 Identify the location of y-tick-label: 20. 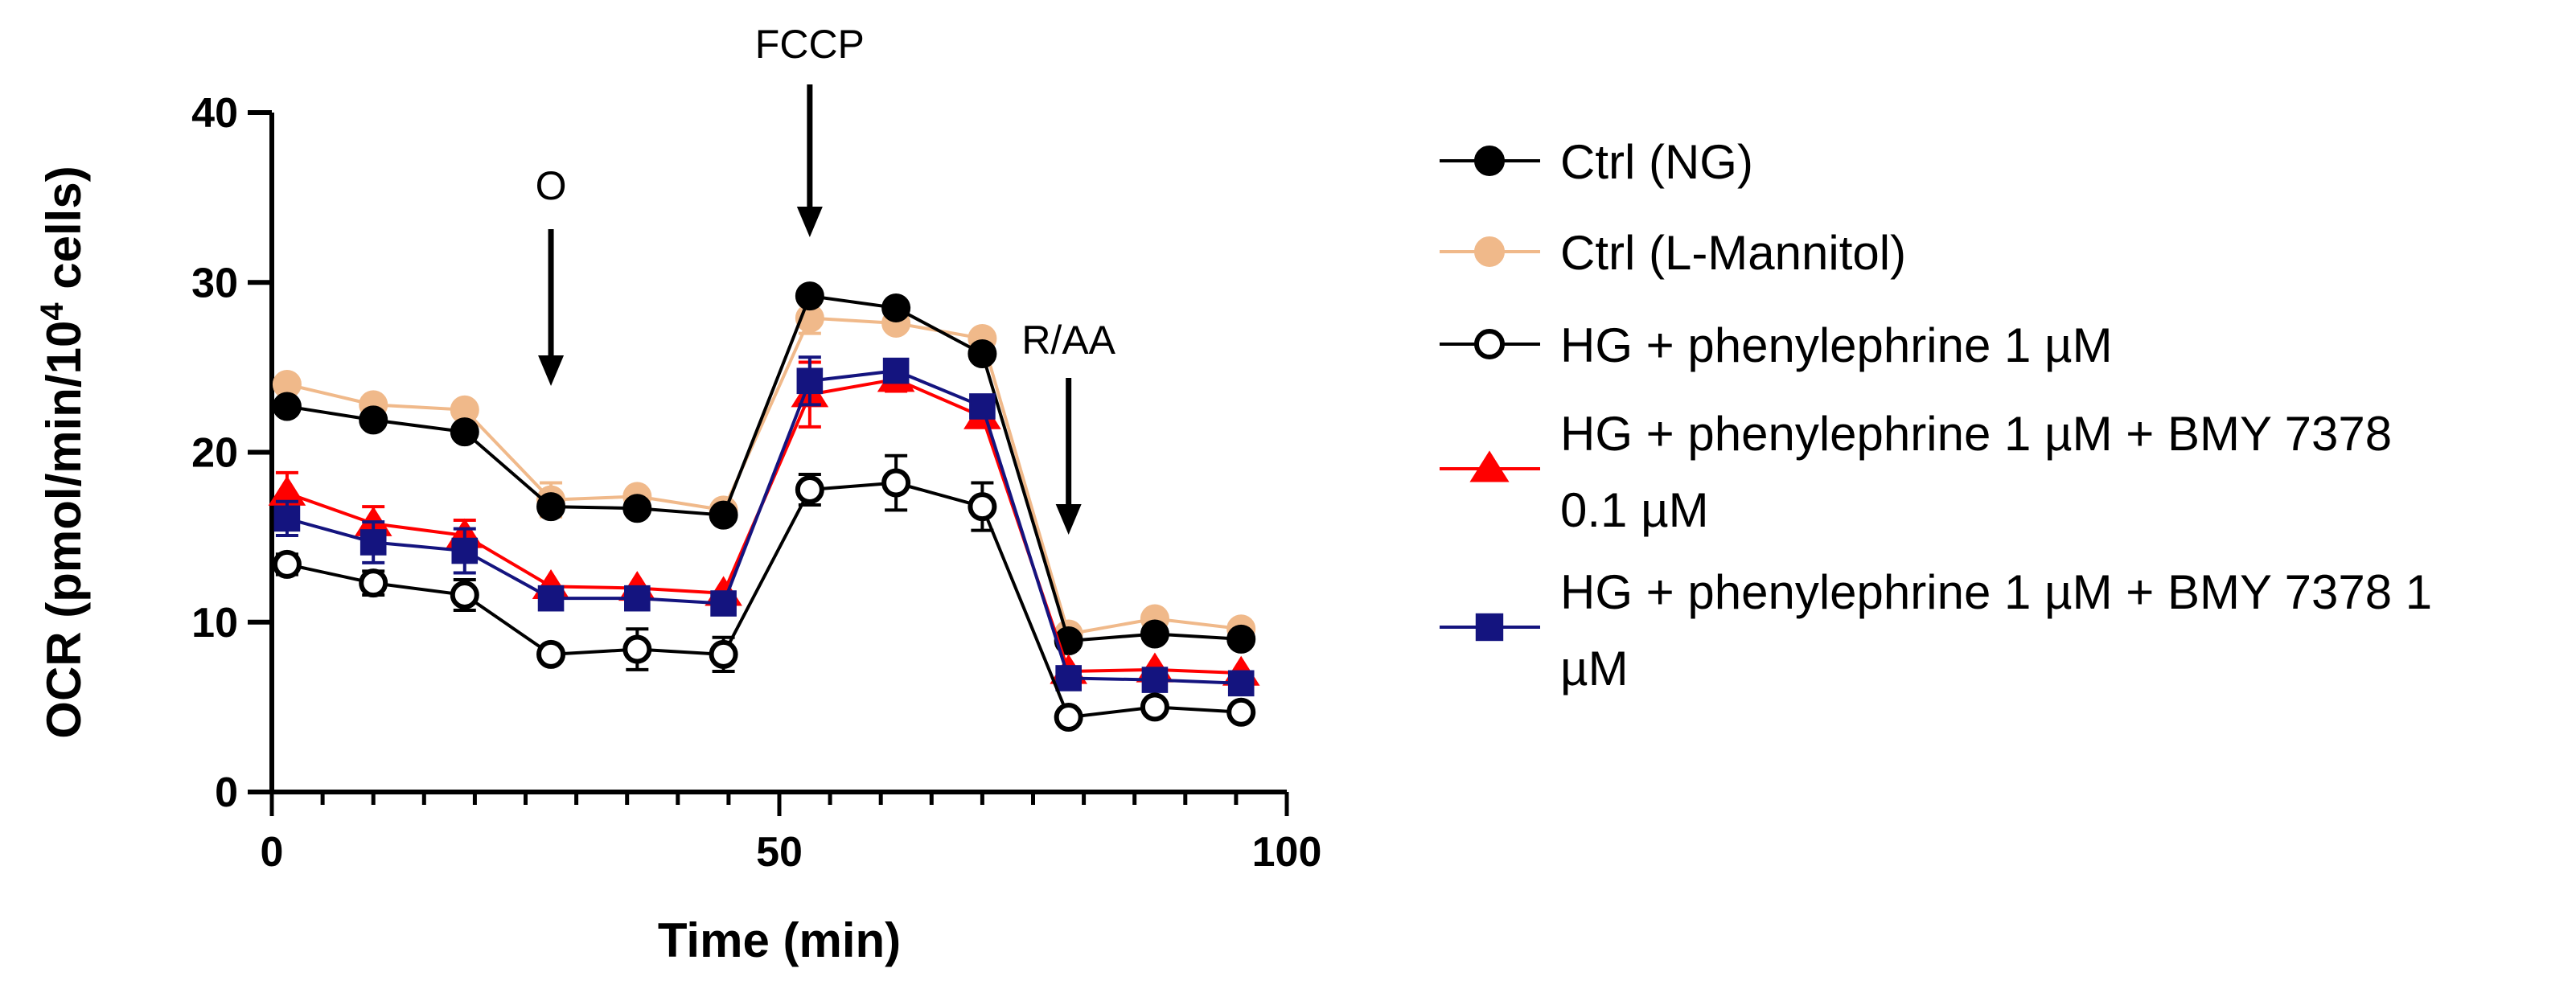
(214, 453).